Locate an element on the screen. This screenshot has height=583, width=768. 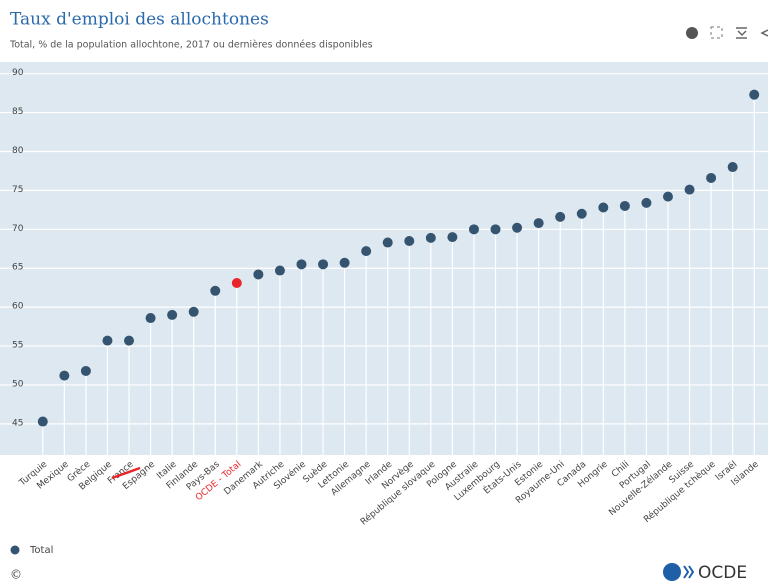
y-tick-label: 85 is located at coordinates (17, 112).